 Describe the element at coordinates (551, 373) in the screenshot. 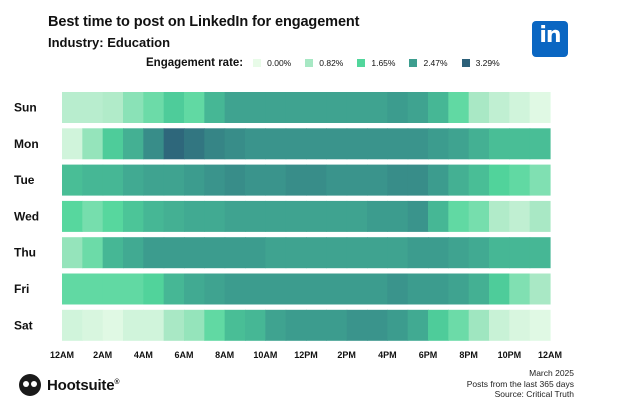

I see `footnote-date: March 2025` at that location.